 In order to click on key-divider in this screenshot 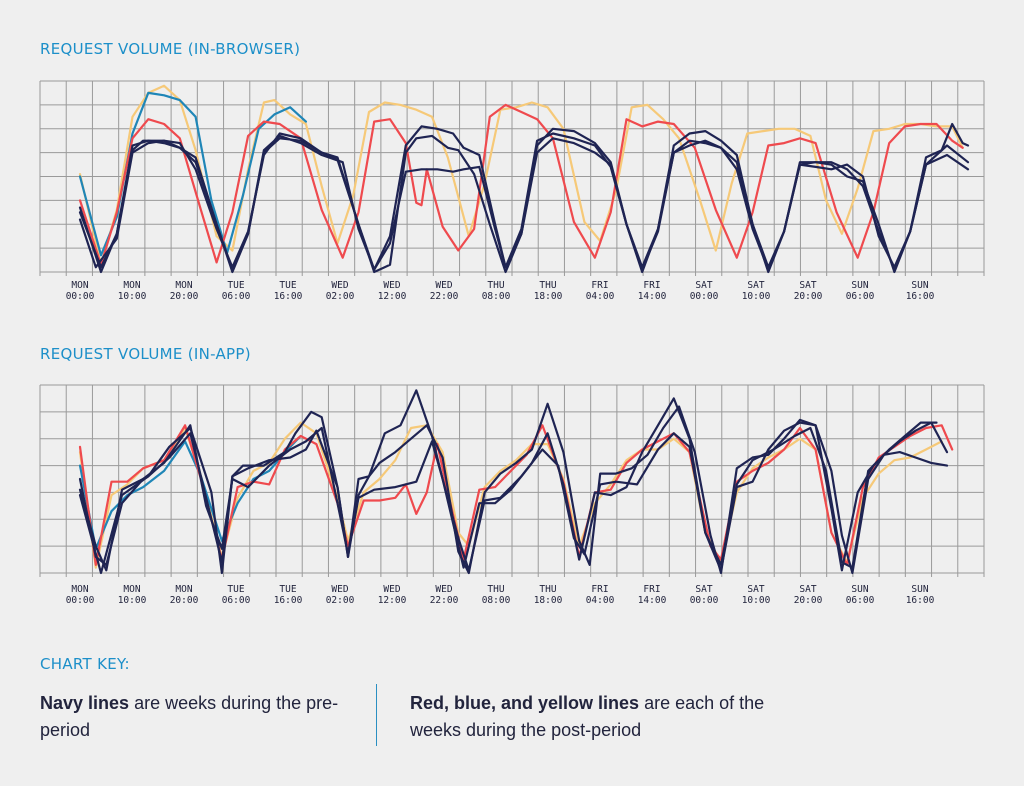, I will do `click(376, 715)`.